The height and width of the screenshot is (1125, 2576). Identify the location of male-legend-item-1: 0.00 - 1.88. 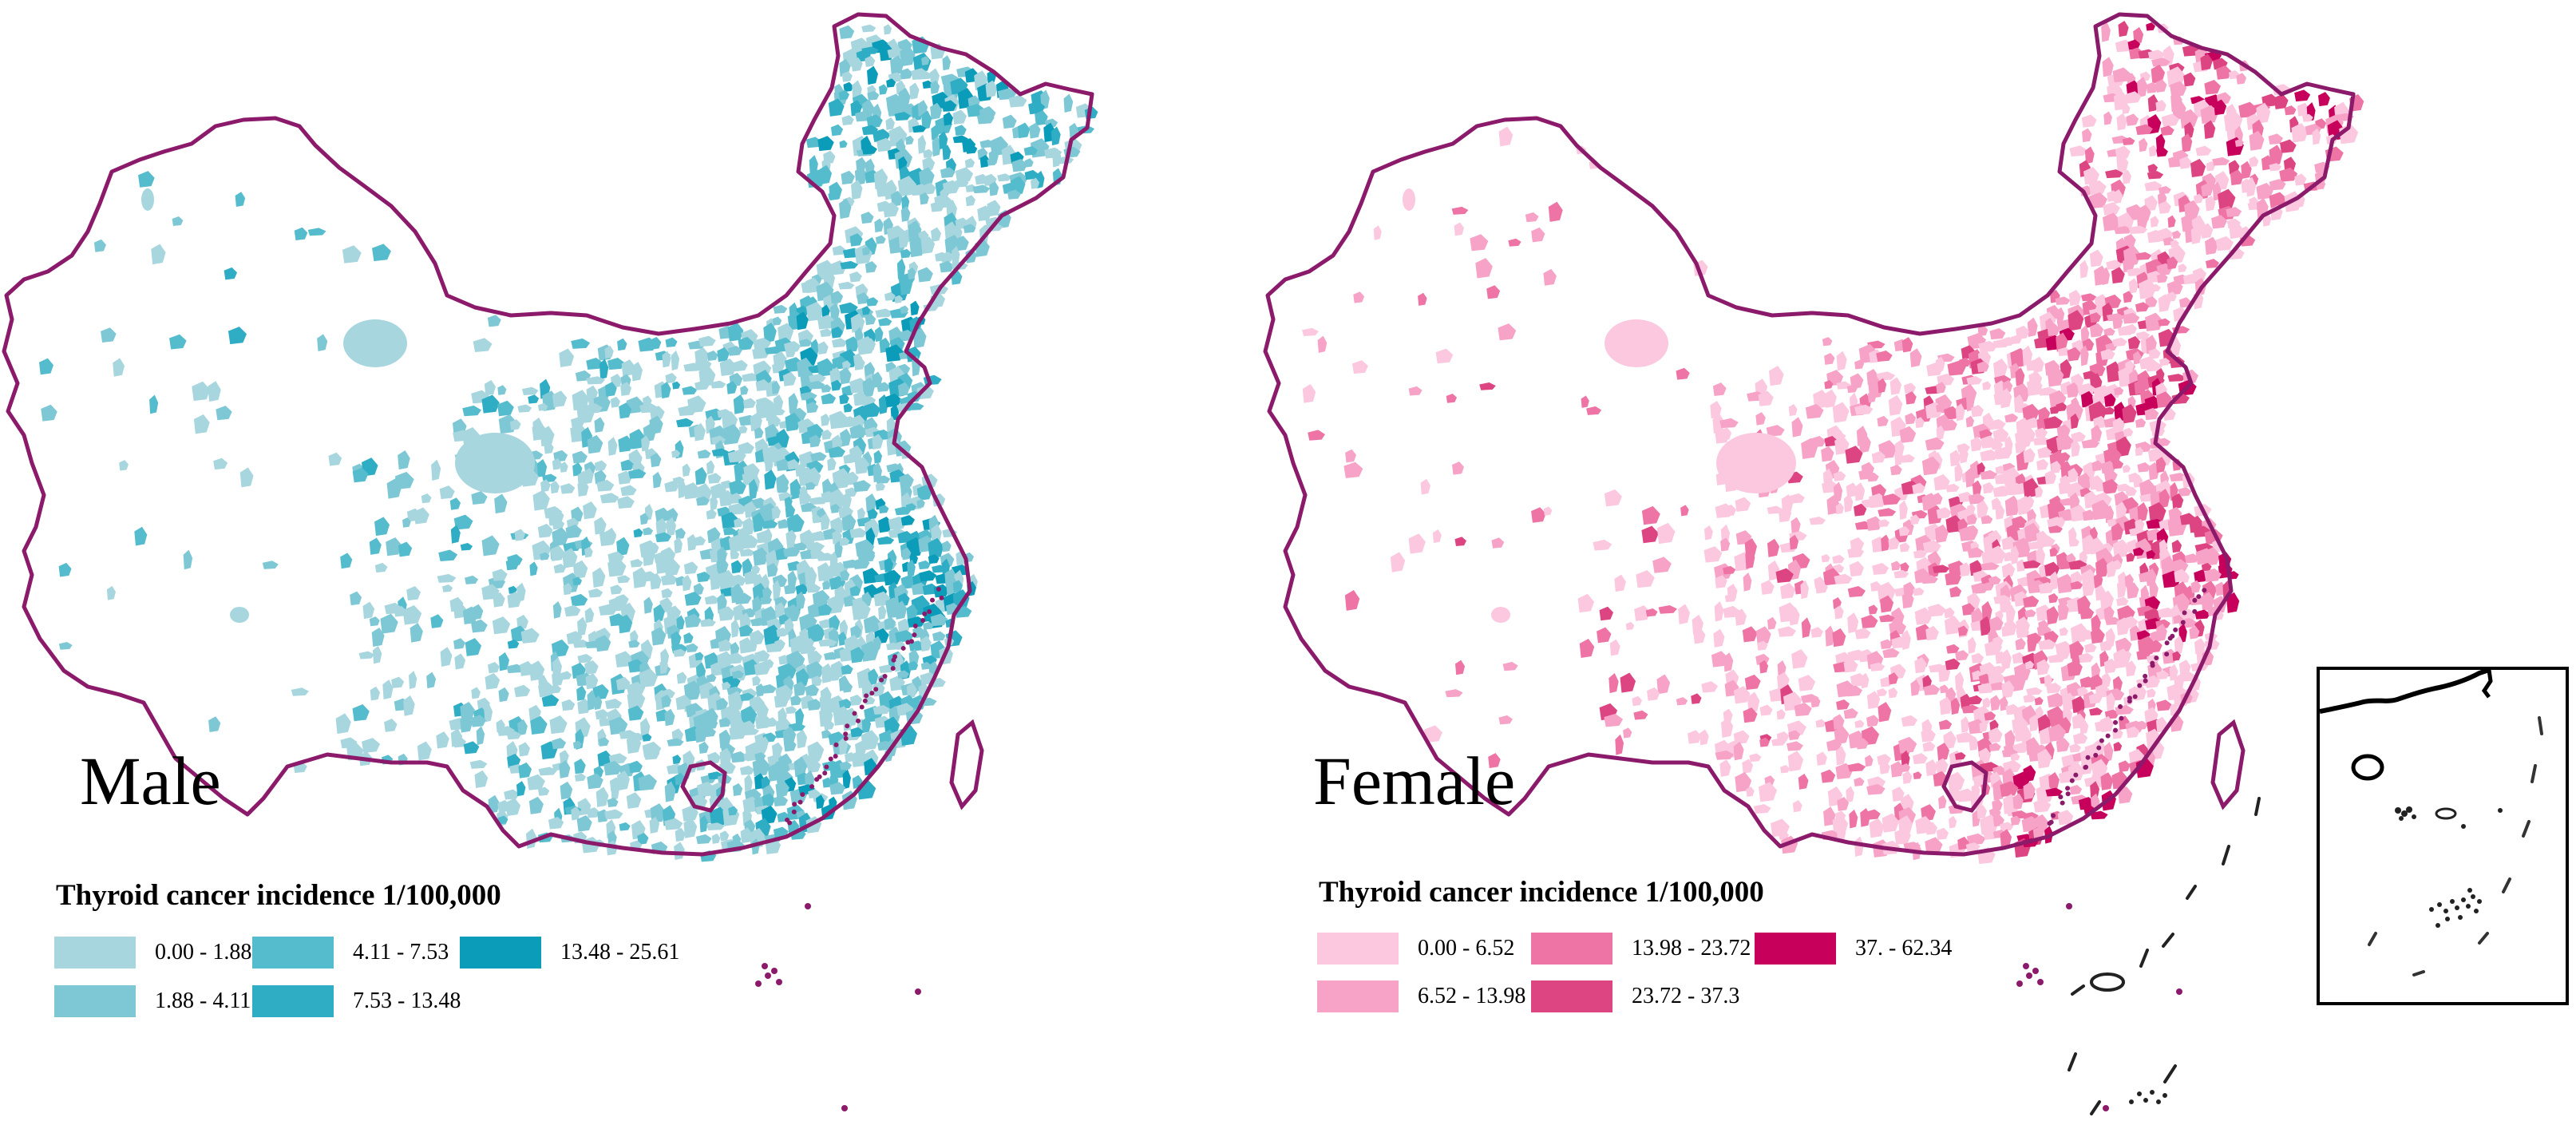
(153, 953).